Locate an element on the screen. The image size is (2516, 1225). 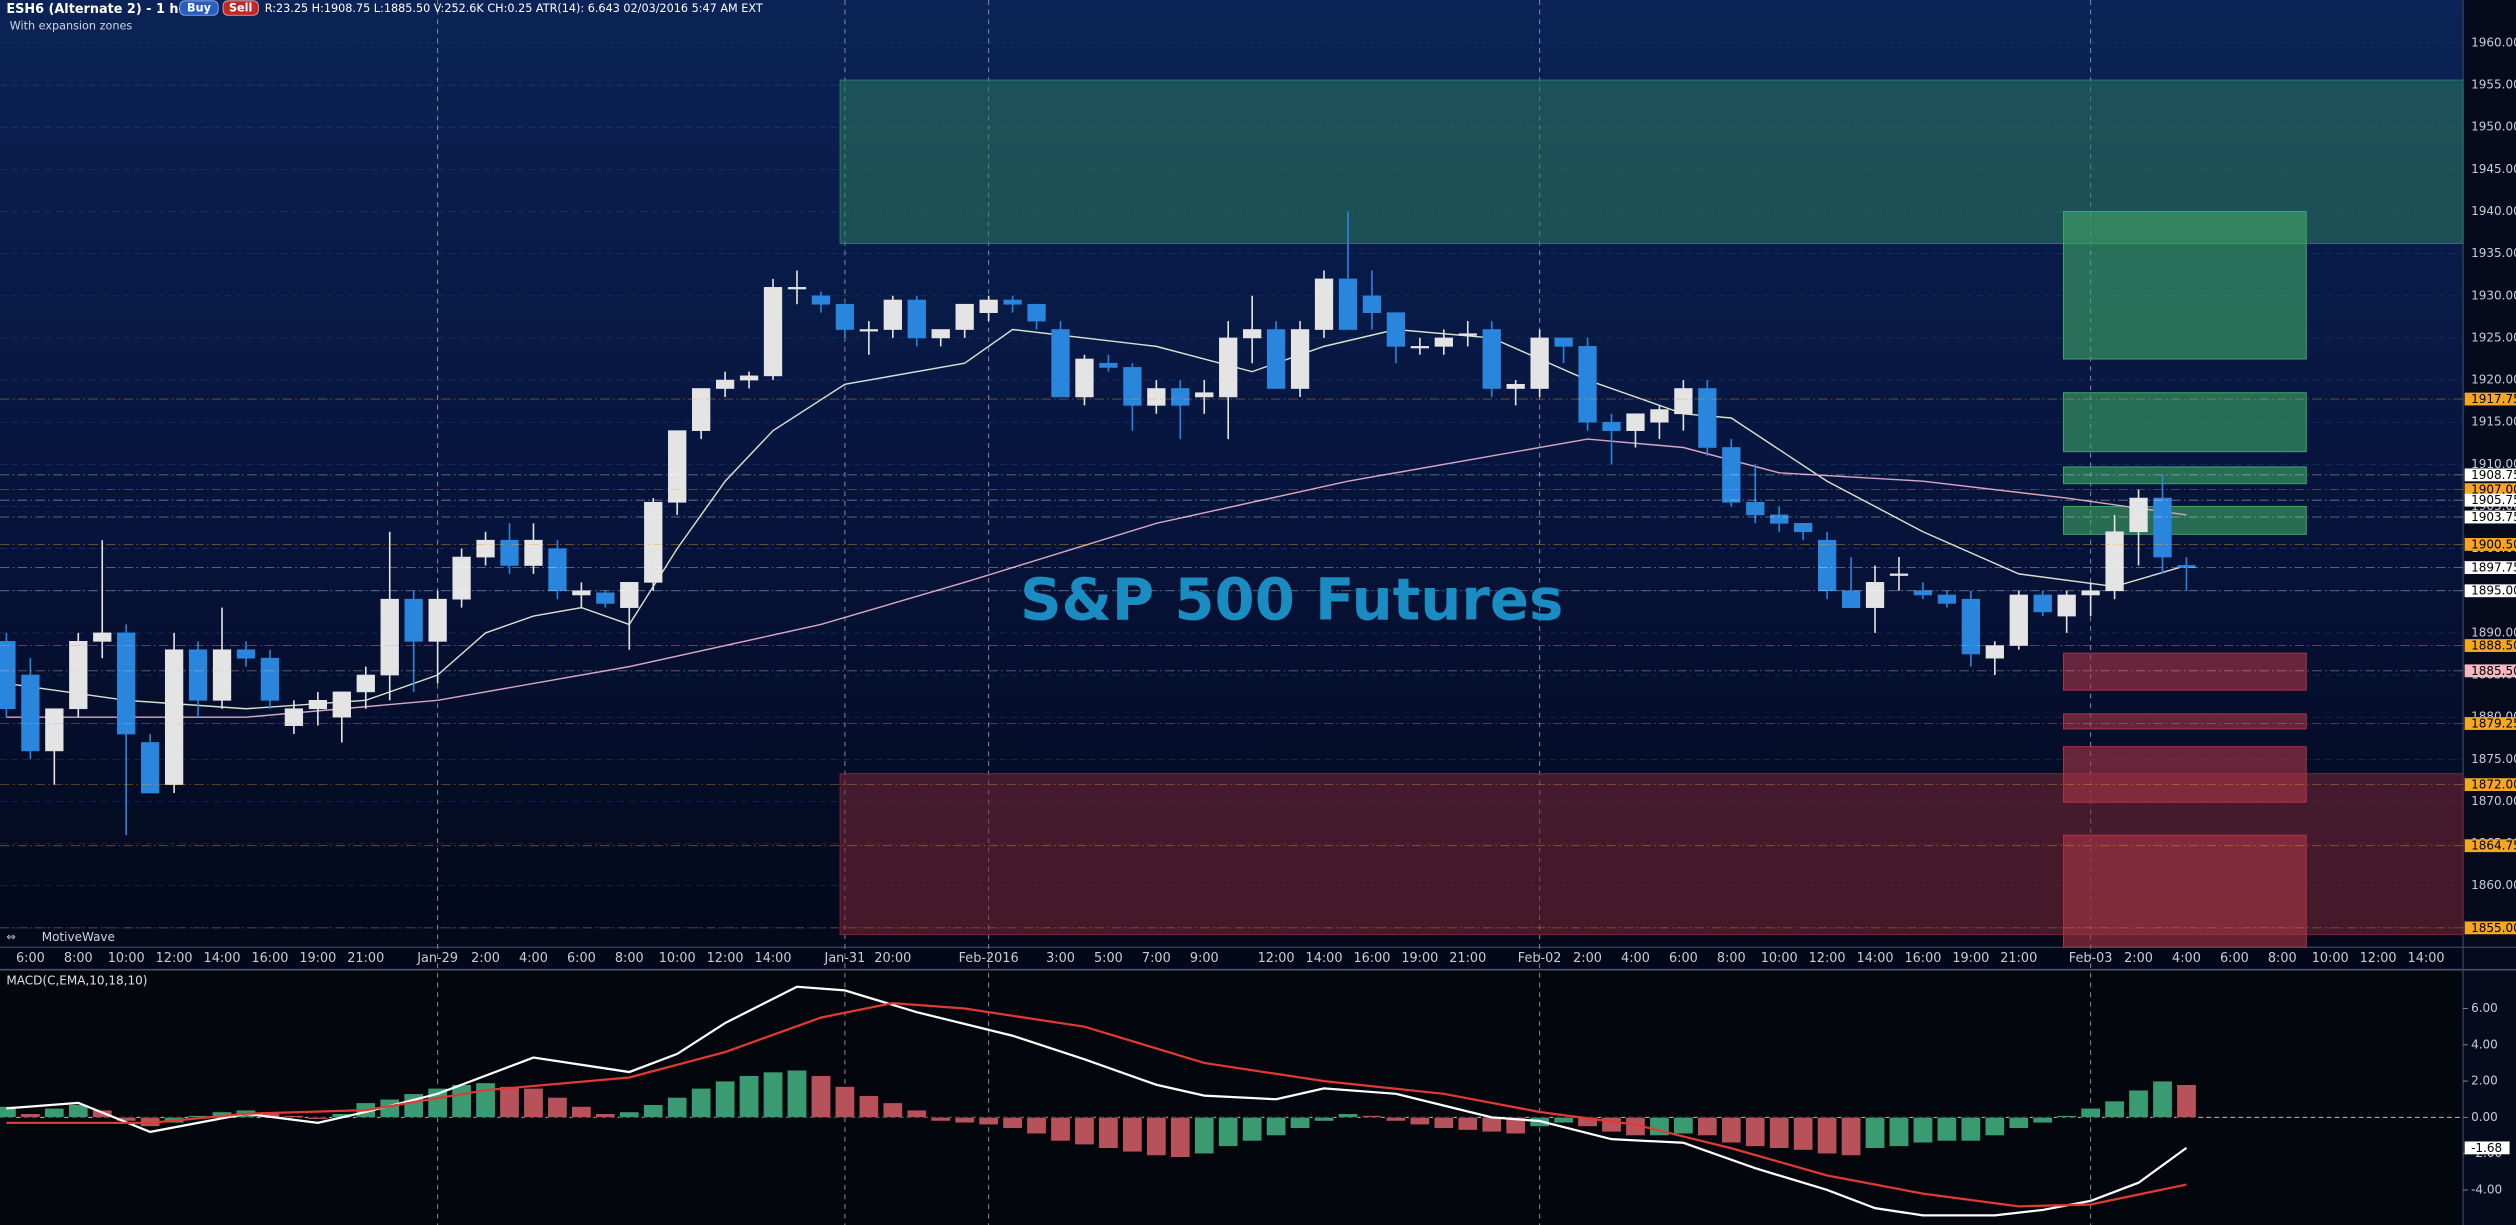
x-tick-label: 2:00 is located at coordinates (1587, 958).